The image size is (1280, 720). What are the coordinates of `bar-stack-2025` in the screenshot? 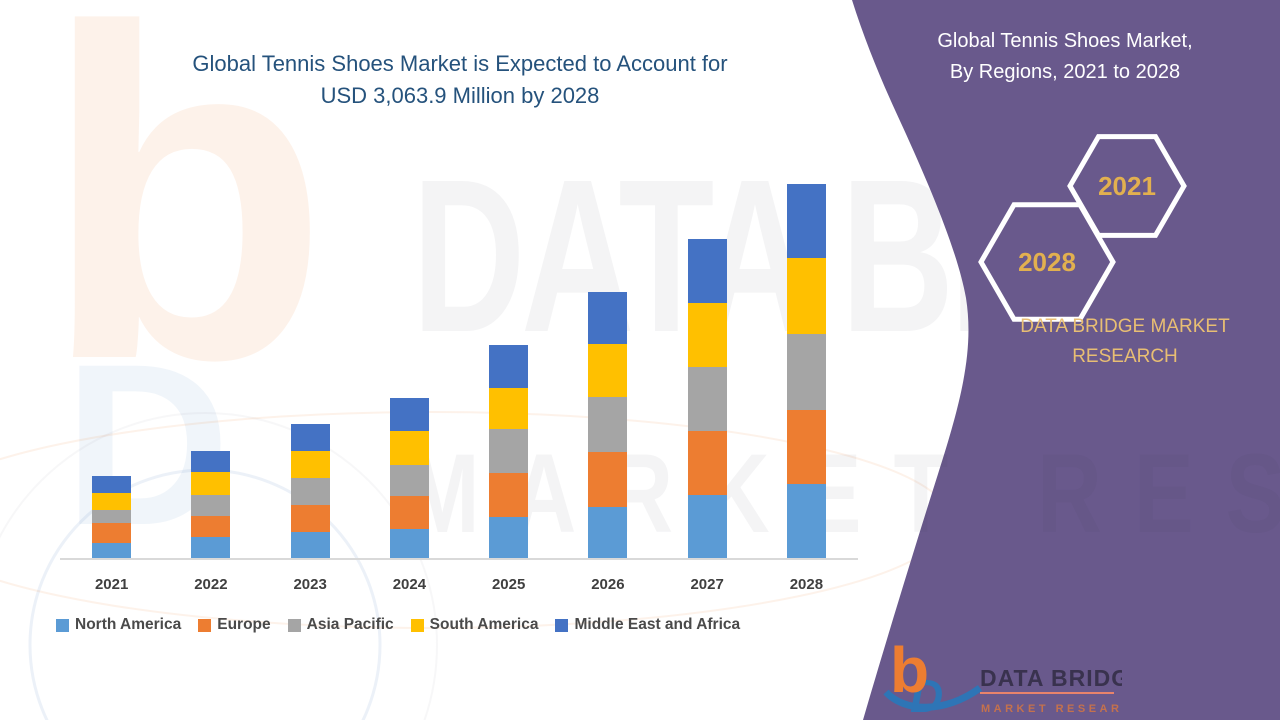 It's located at (509, 451).